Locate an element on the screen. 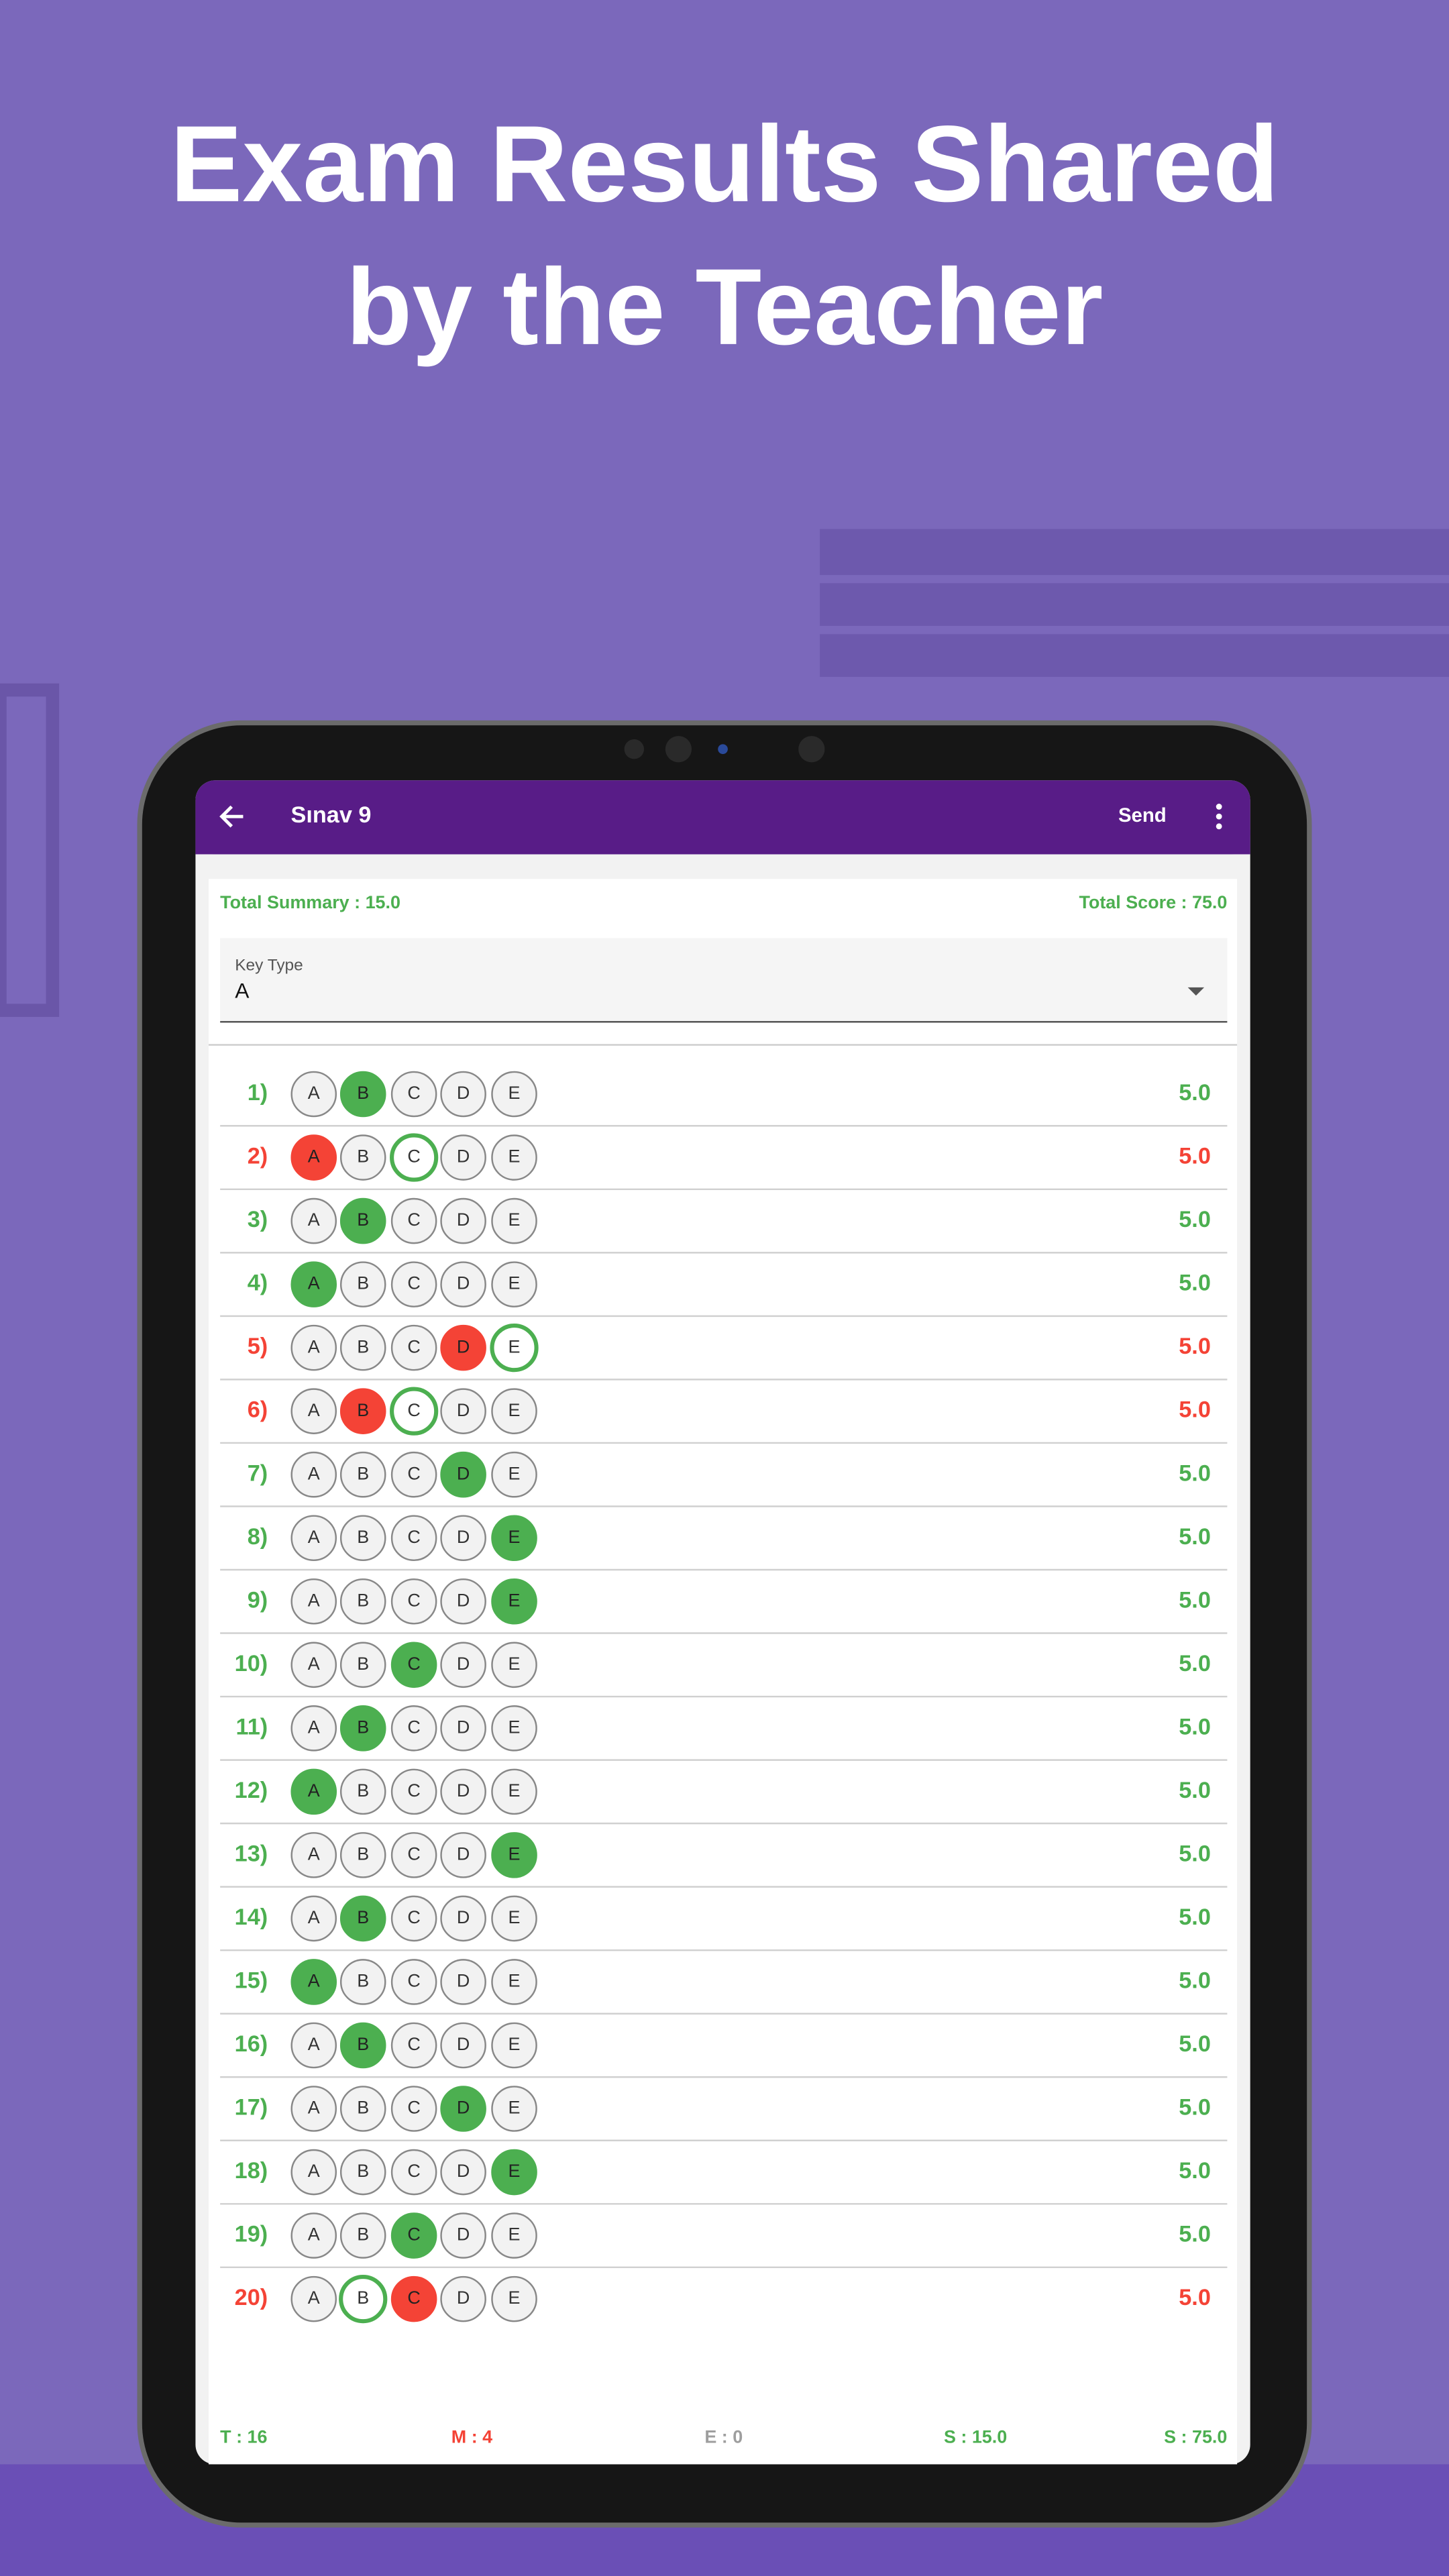  camera is located at coordinates (678, 749).